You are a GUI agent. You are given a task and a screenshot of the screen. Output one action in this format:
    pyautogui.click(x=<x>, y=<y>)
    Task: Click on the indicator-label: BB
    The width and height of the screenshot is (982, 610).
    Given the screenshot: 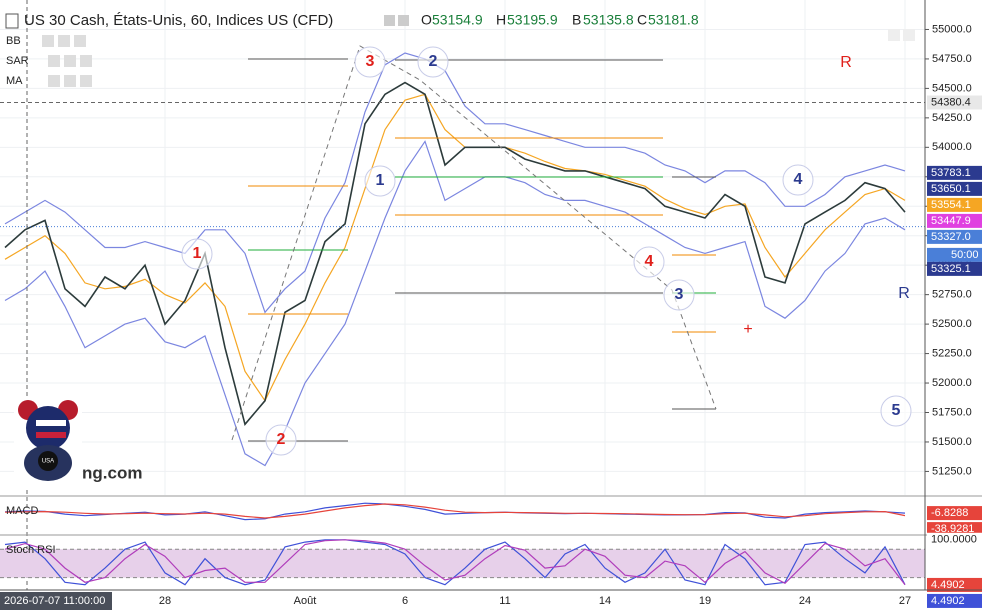 What is the action you would take?
    pyautogui.click(x=13, y=41)
    